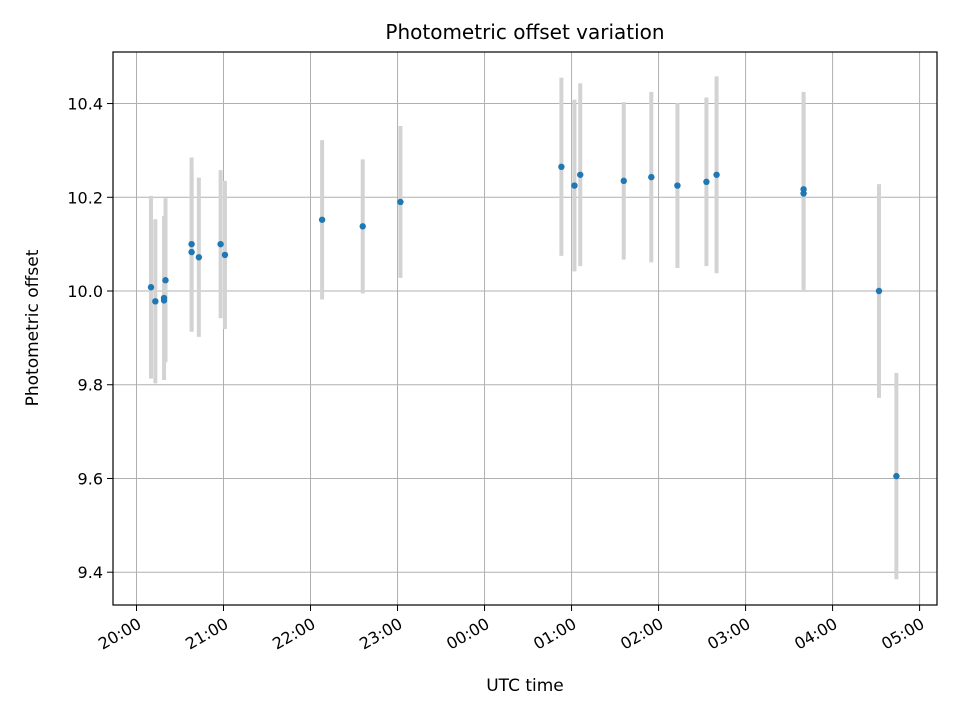 This screenshot has height=720, width=960. Describe the element at coordinates (525, 686) in the screenshot. I see `x-axis-label: UTC time` at that location.